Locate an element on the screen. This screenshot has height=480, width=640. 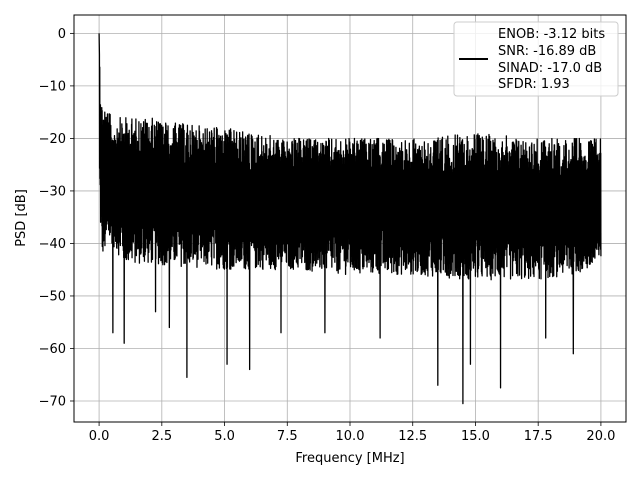
x-tick-label: 10.0 is located at coordinates (350, 436).